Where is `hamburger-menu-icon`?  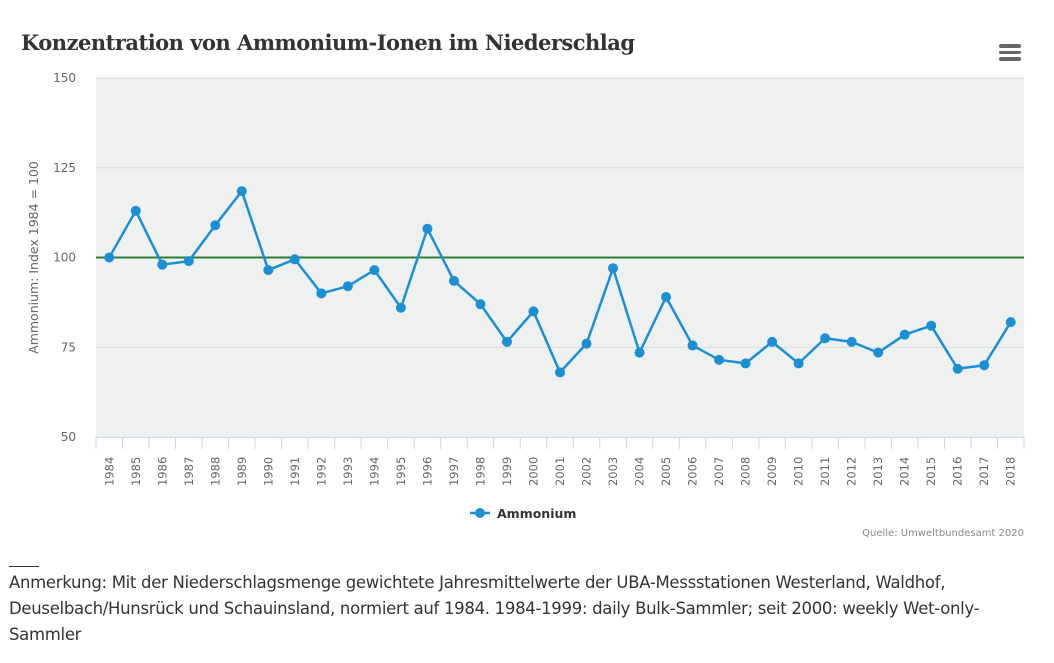 hamburger-menu-icon is located at coordinates (1010, 52).